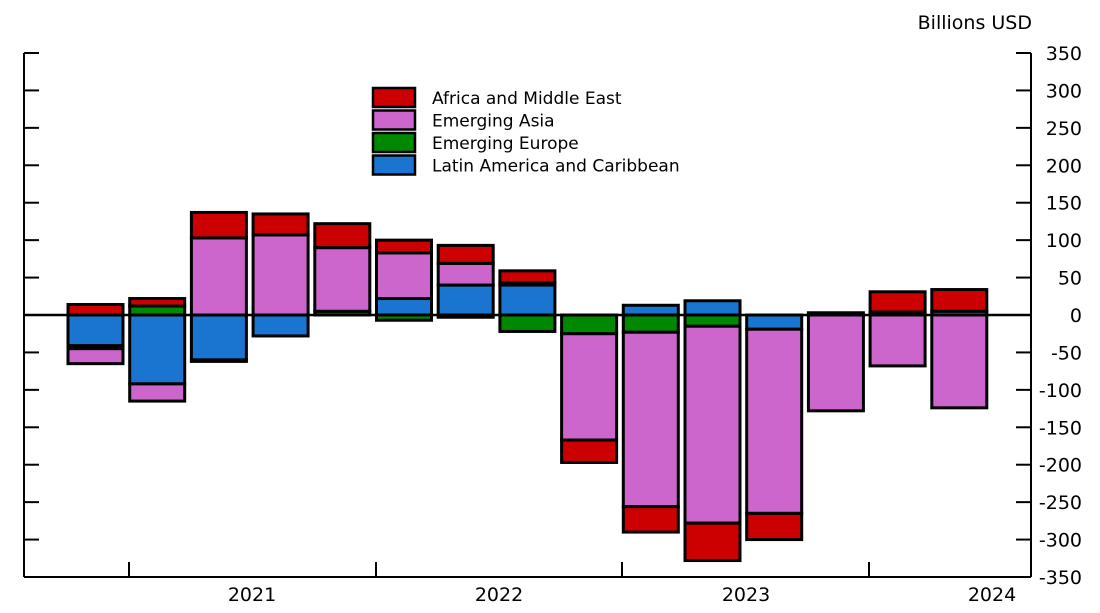 The width and height of the screenshot is (1100, 613). Describe the element at coordinates (493, 122) in the screenshot. I see `legend-label: Emerging Asia` at that location.